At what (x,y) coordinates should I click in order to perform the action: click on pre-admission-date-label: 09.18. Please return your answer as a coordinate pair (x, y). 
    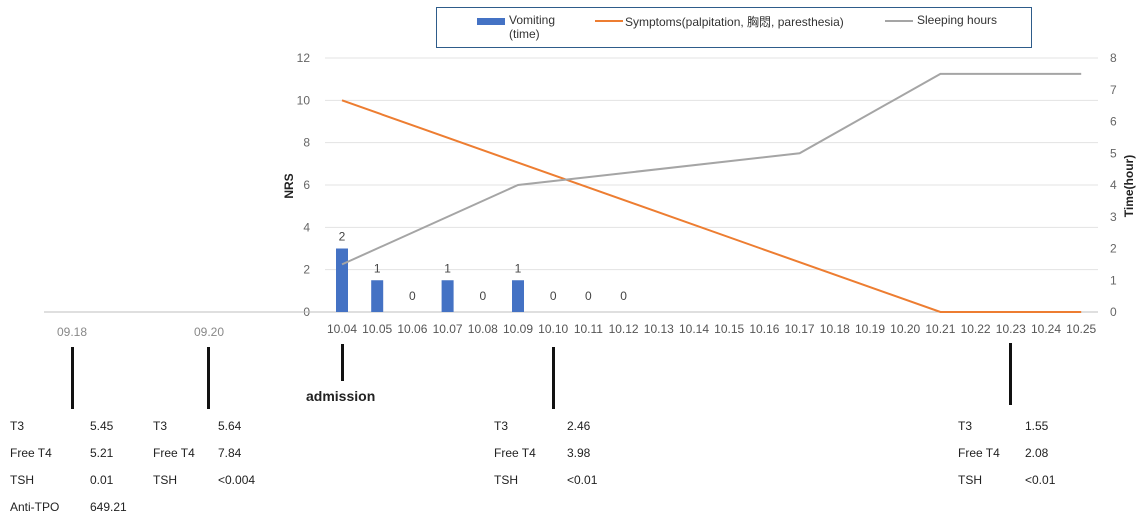
    Looking at the image, I should click on (72, 332).